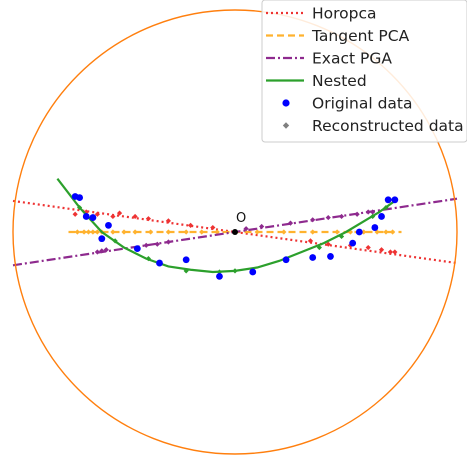 The width and height of the screenshot is (467, 455). Describe the element at coordinates (344, 14) in the screenshot. I see `legend-label-horopca: Horopca` at that location.